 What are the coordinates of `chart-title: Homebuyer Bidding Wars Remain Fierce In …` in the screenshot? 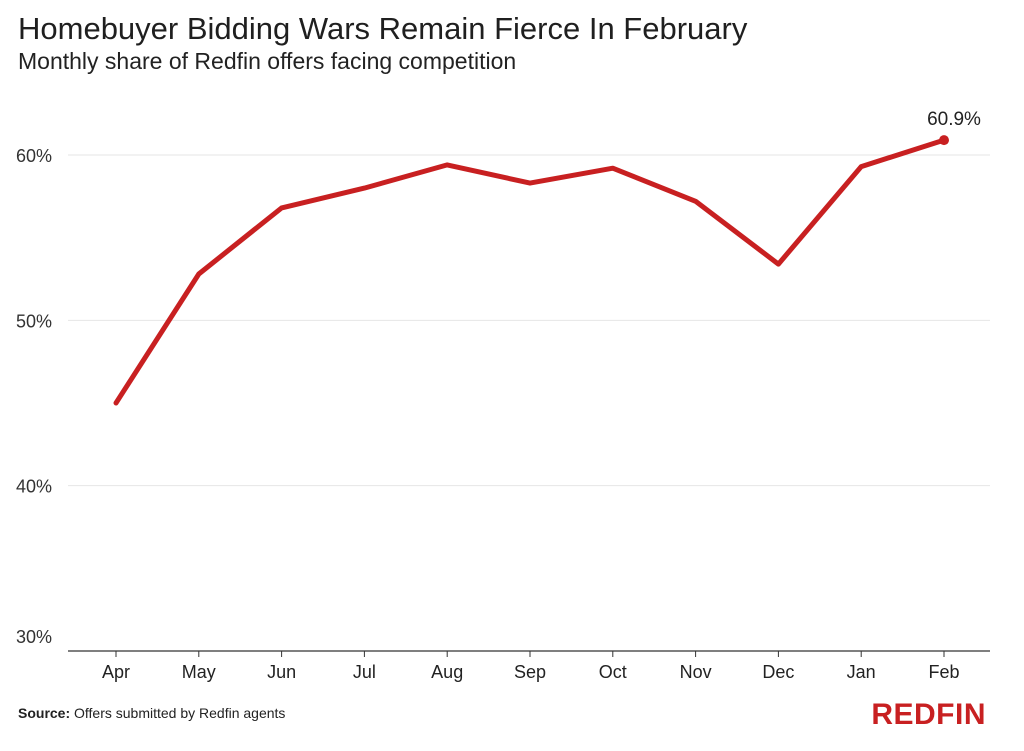 It's located at (383, 28).